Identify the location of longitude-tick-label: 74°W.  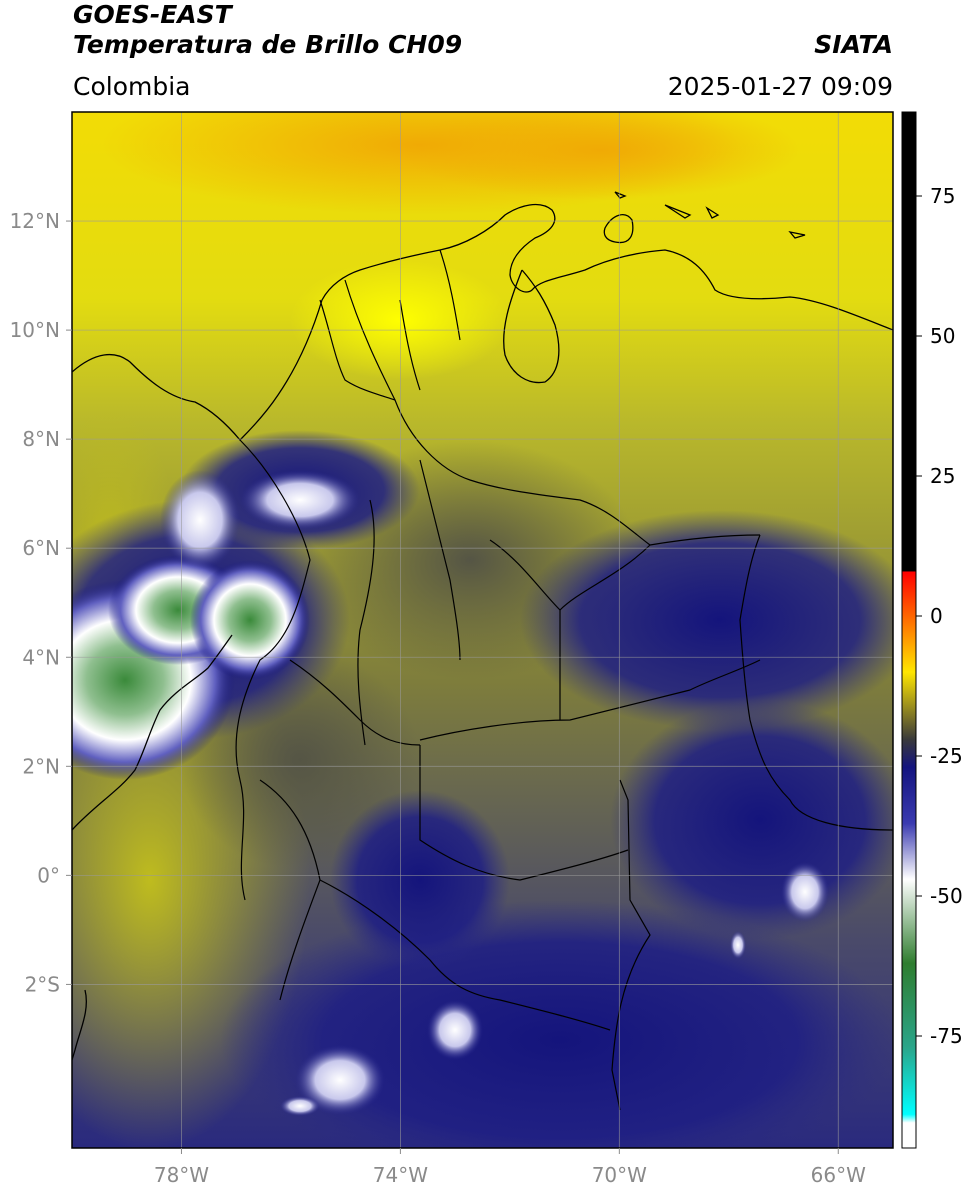
(400, 1175).